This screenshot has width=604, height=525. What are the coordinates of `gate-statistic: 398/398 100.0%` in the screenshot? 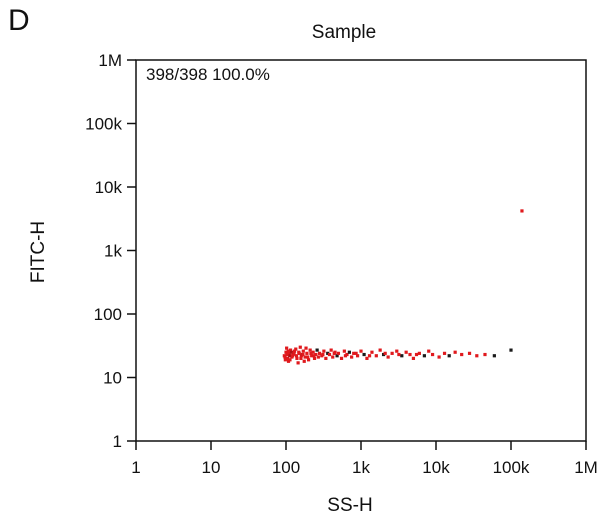 It's located at (208, 74).